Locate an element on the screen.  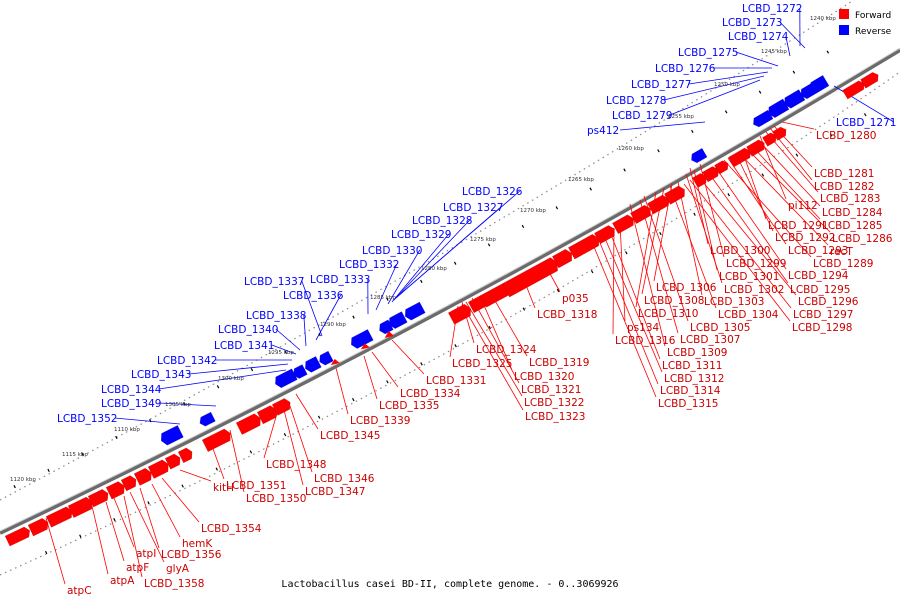
forward-gene-label: LCBD_1295 is located at coordinates (820, 290).